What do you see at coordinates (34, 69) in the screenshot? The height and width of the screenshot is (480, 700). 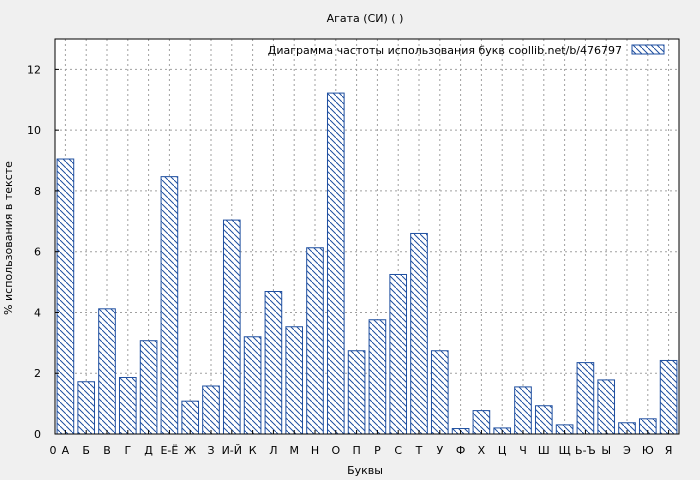 I see `y-tick-label: 12` at bounding box center [34, 69].